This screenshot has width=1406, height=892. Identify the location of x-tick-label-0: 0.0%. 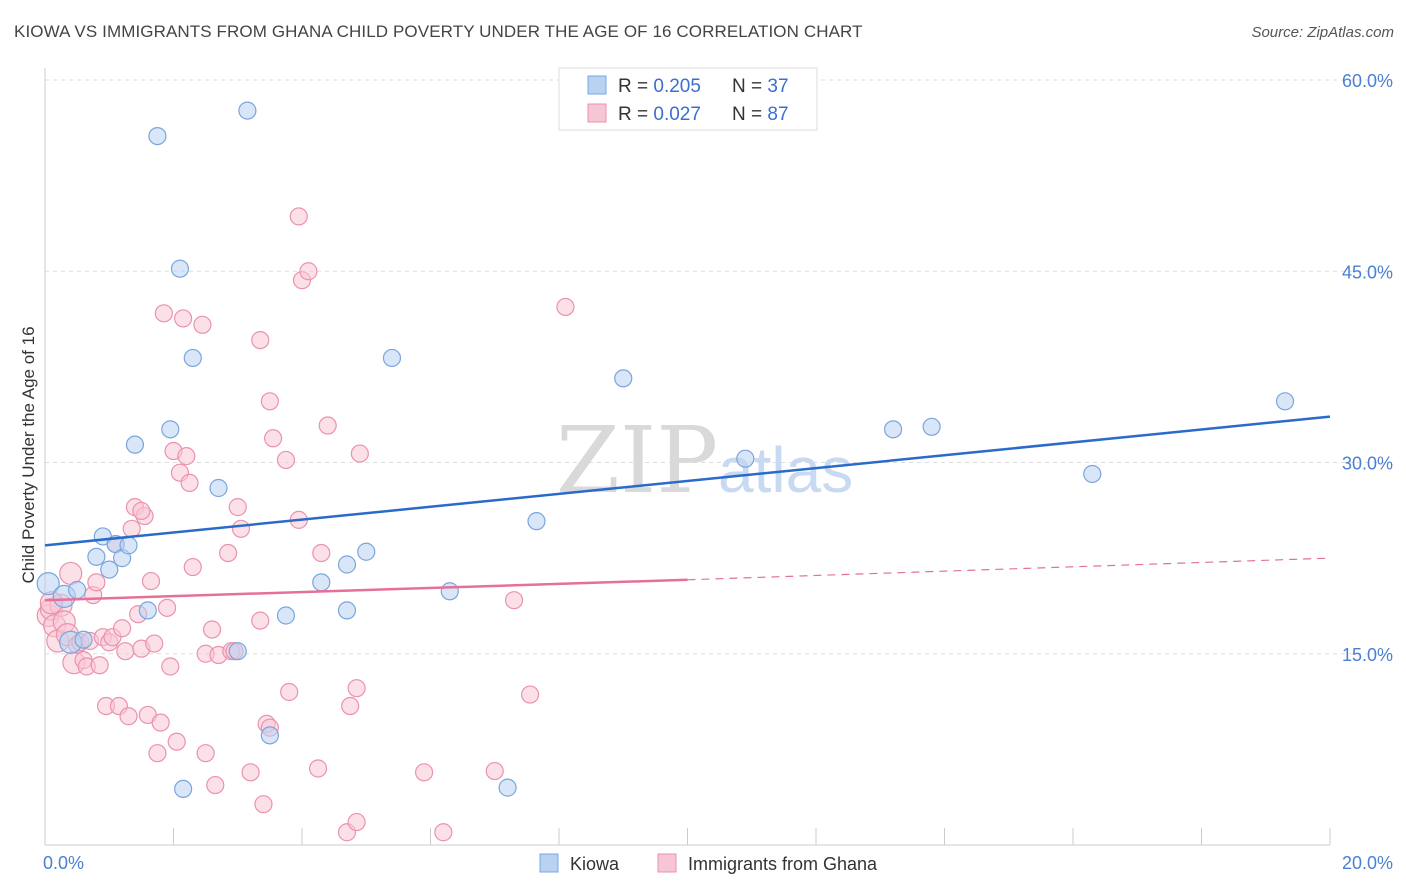
(63, 863).